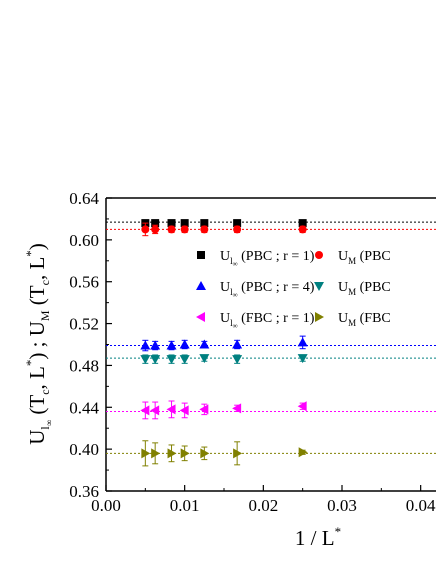  I want to click on legend-item: UM (FBC, so click(353, 319).